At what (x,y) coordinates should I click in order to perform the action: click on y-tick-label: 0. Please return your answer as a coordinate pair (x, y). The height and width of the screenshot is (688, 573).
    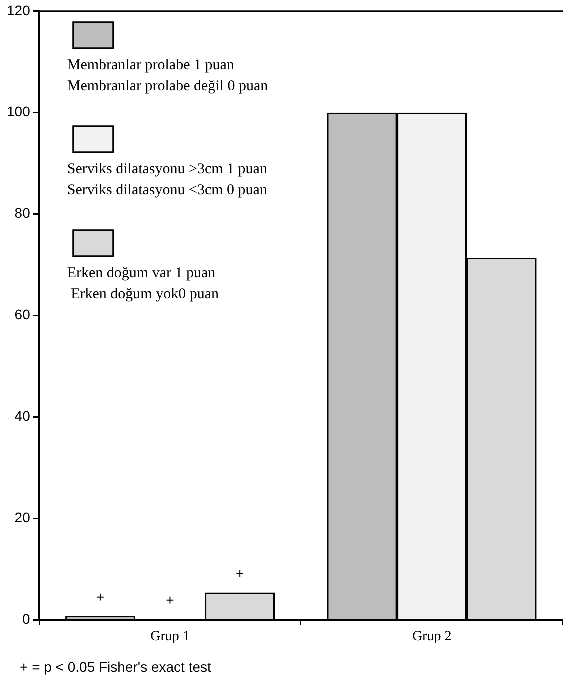
    Looking at the image, I should click on (26, 619).